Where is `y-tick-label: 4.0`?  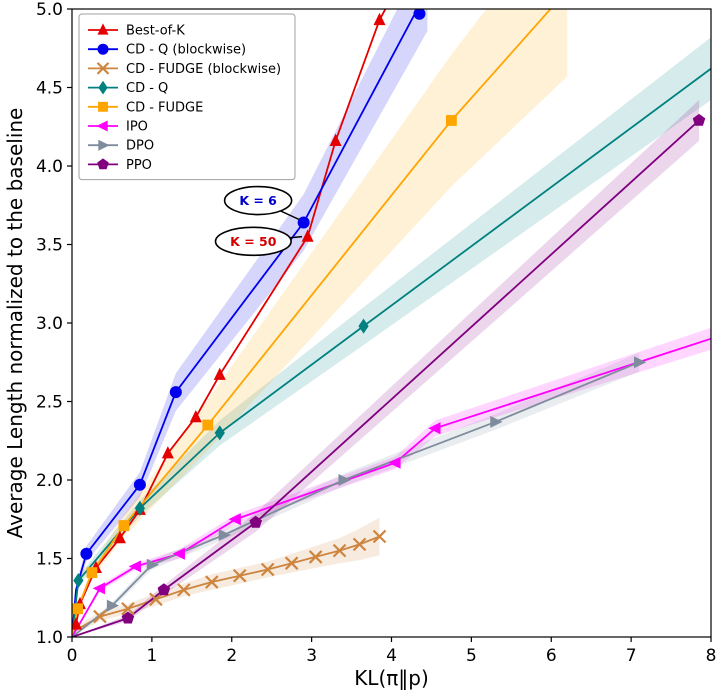
y-tick-label: 4.0 is located at coordinates (49, 167).